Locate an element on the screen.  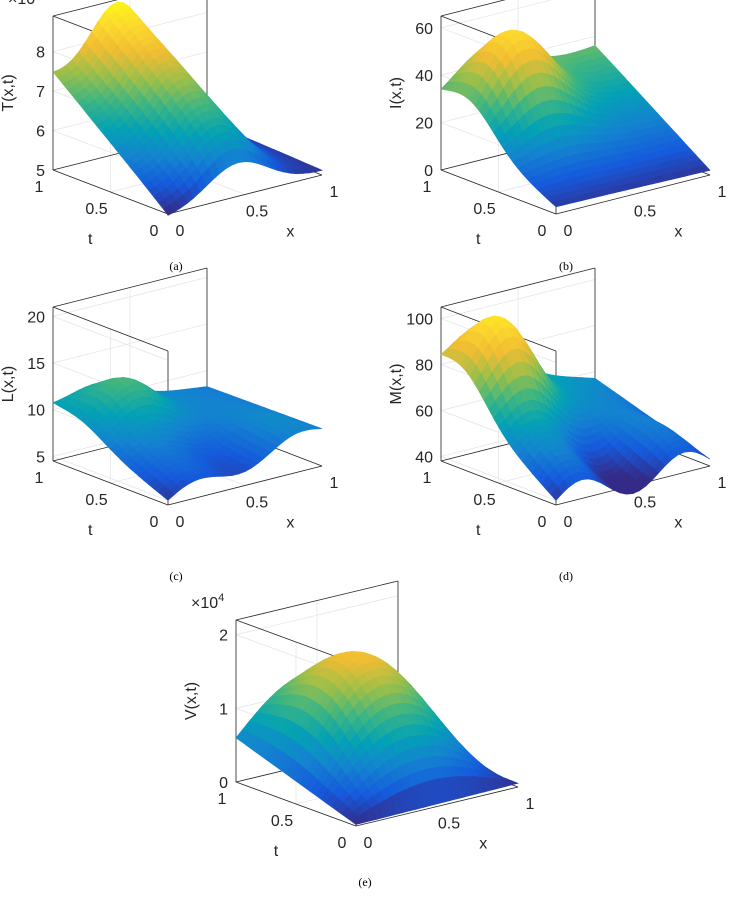
z-exponent-power: 4 is located at coordinates (221, 598).